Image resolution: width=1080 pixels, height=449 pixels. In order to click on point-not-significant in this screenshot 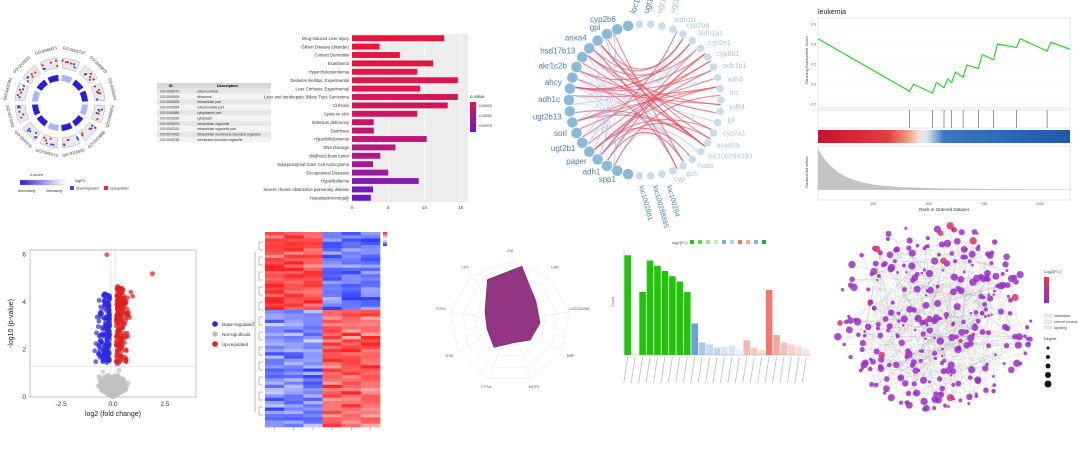, I will do `click(119, 370)`.